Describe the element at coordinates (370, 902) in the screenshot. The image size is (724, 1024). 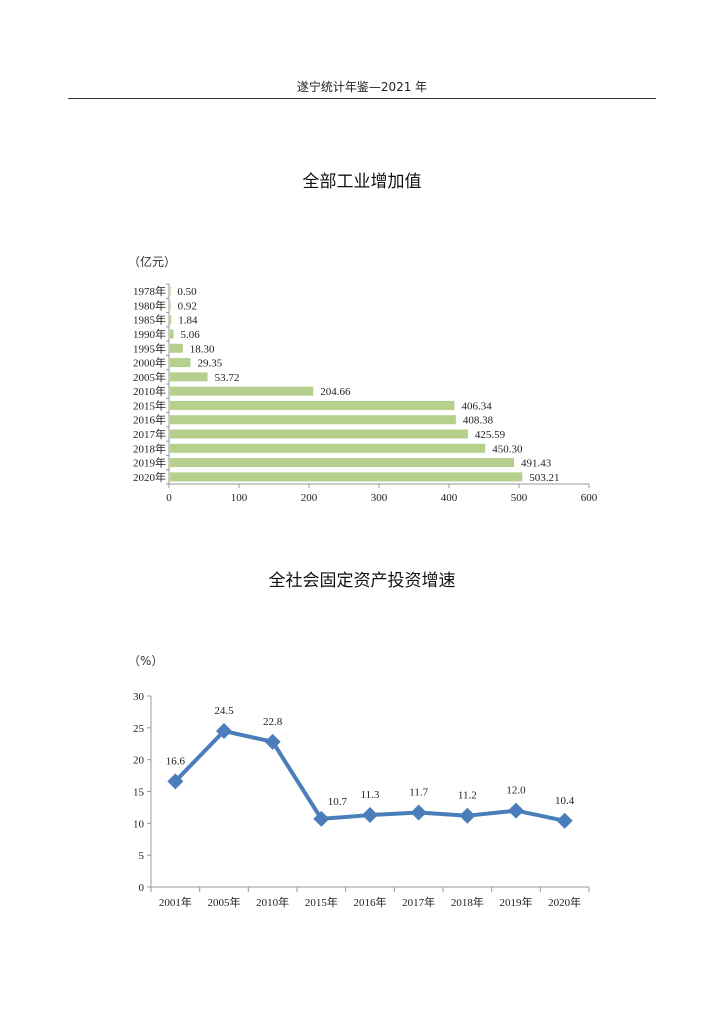
I see `x-tick-label: 2016年` at that location.